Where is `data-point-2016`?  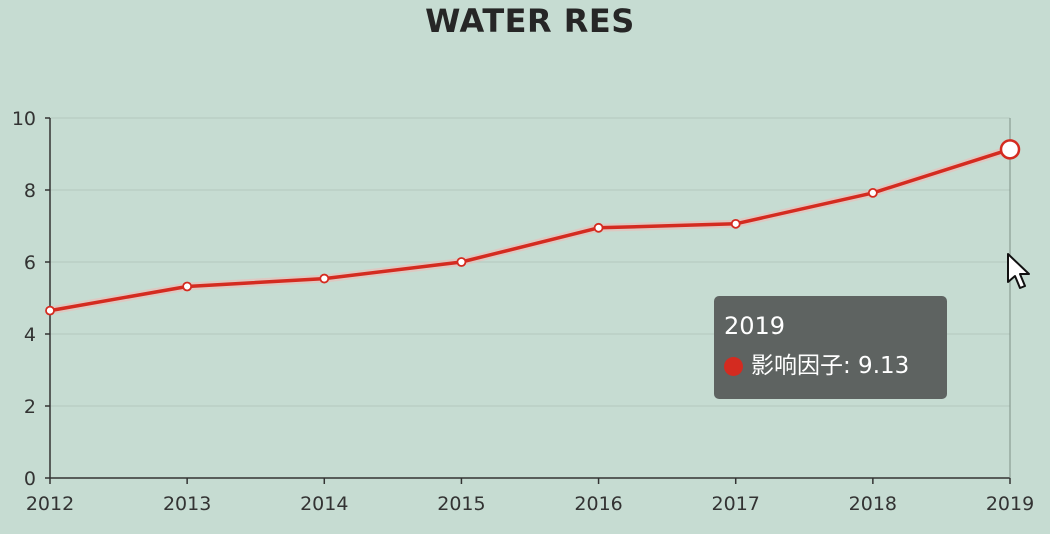
data-point-2016 is located at coordinates (598, 227).